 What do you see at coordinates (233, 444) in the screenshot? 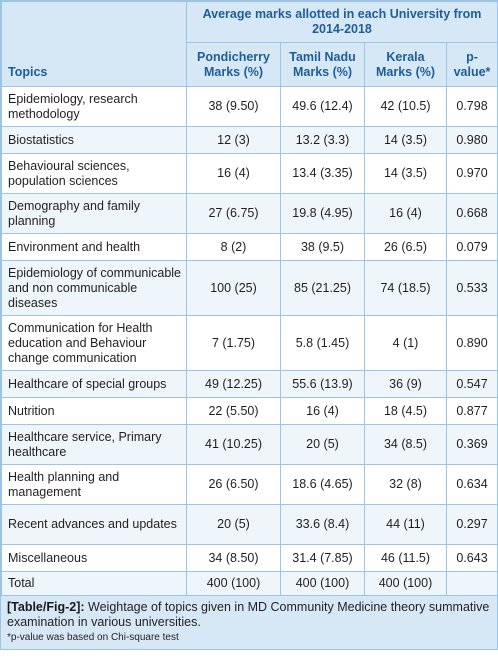
I see `pondicherry-cell: 41 (10.25)` at bounding box center [233, 444].